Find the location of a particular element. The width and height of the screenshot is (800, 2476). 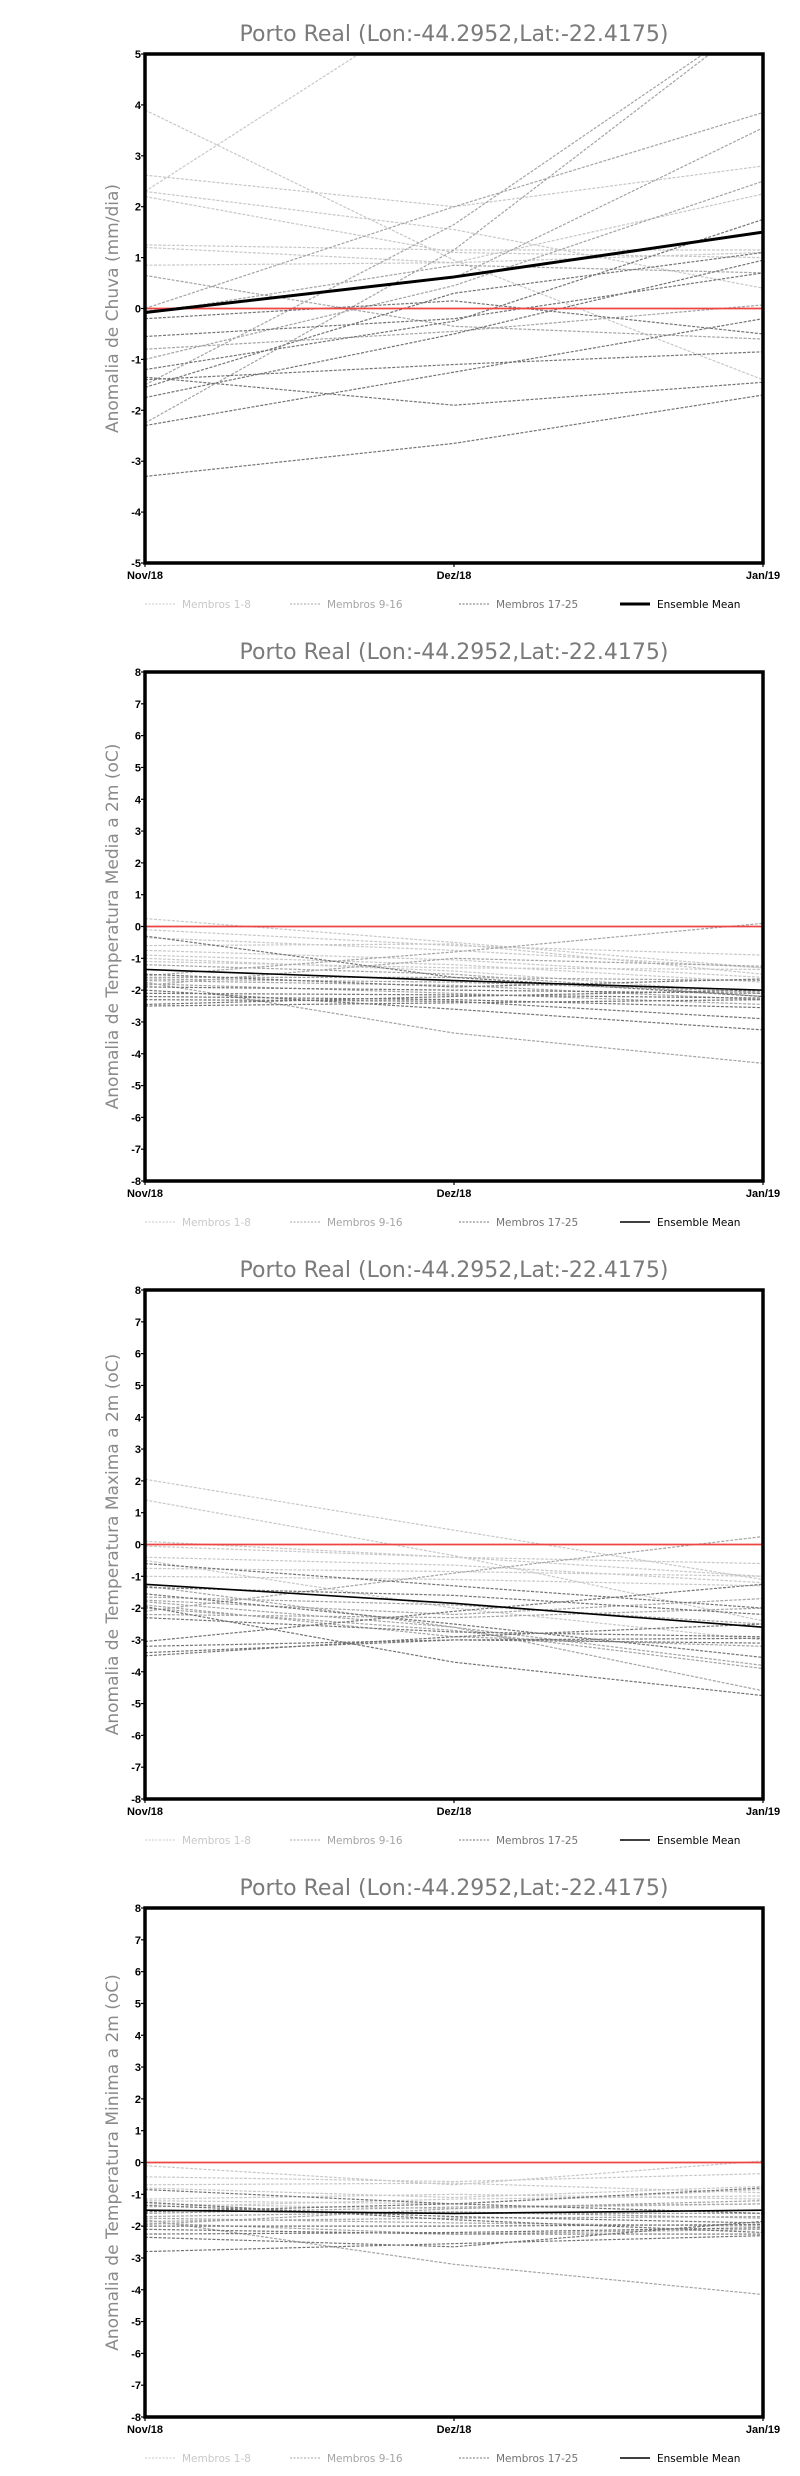

y-axis-label: Anomalia de Temperatura Minima a 2m (oC) is located at coordinates (113, 2162).